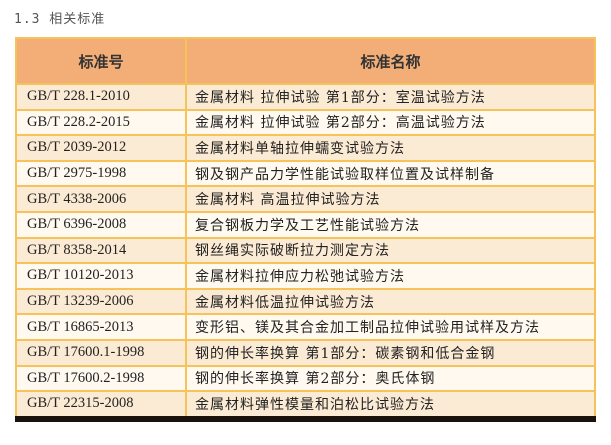 The height and width of the screenshot is (445, 611). What do you see at coordinates (101, 148) in the screenshot?
I see `standard-code: GB/T 2039-2012` at bounding box center [101, 148].